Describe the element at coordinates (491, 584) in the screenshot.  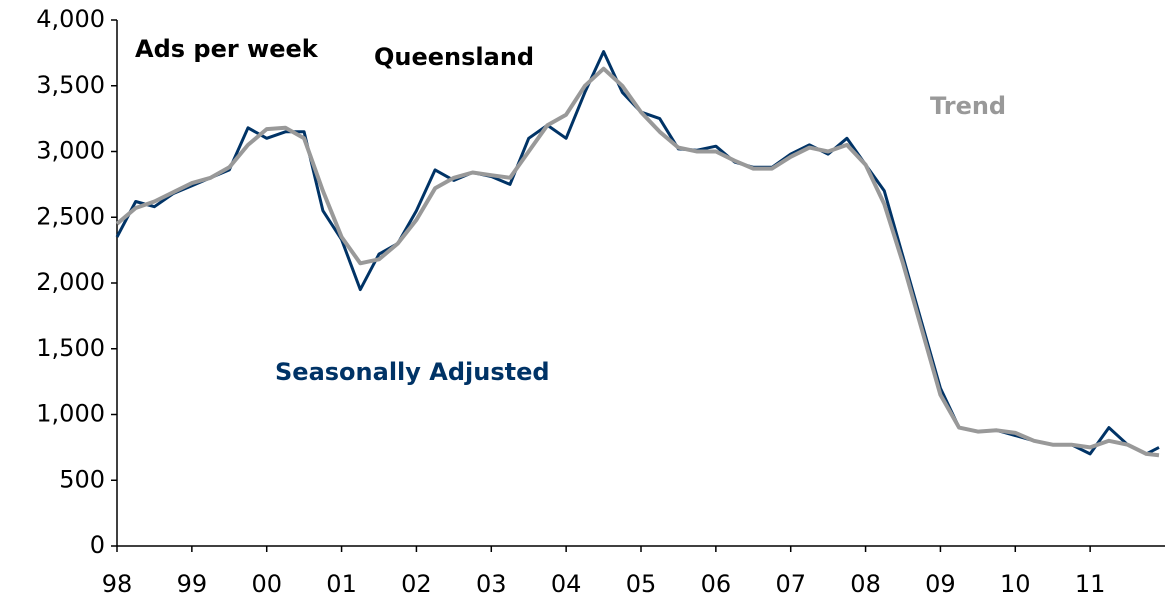
I see `x-tick-label: 03` at that location.